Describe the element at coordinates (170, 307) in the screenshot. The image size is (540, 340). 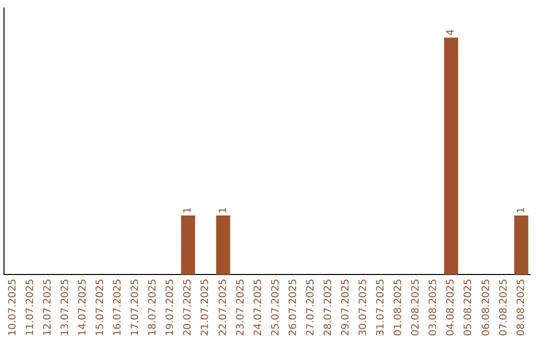
I see `x-tick-label: 19.07.2025` at that location.